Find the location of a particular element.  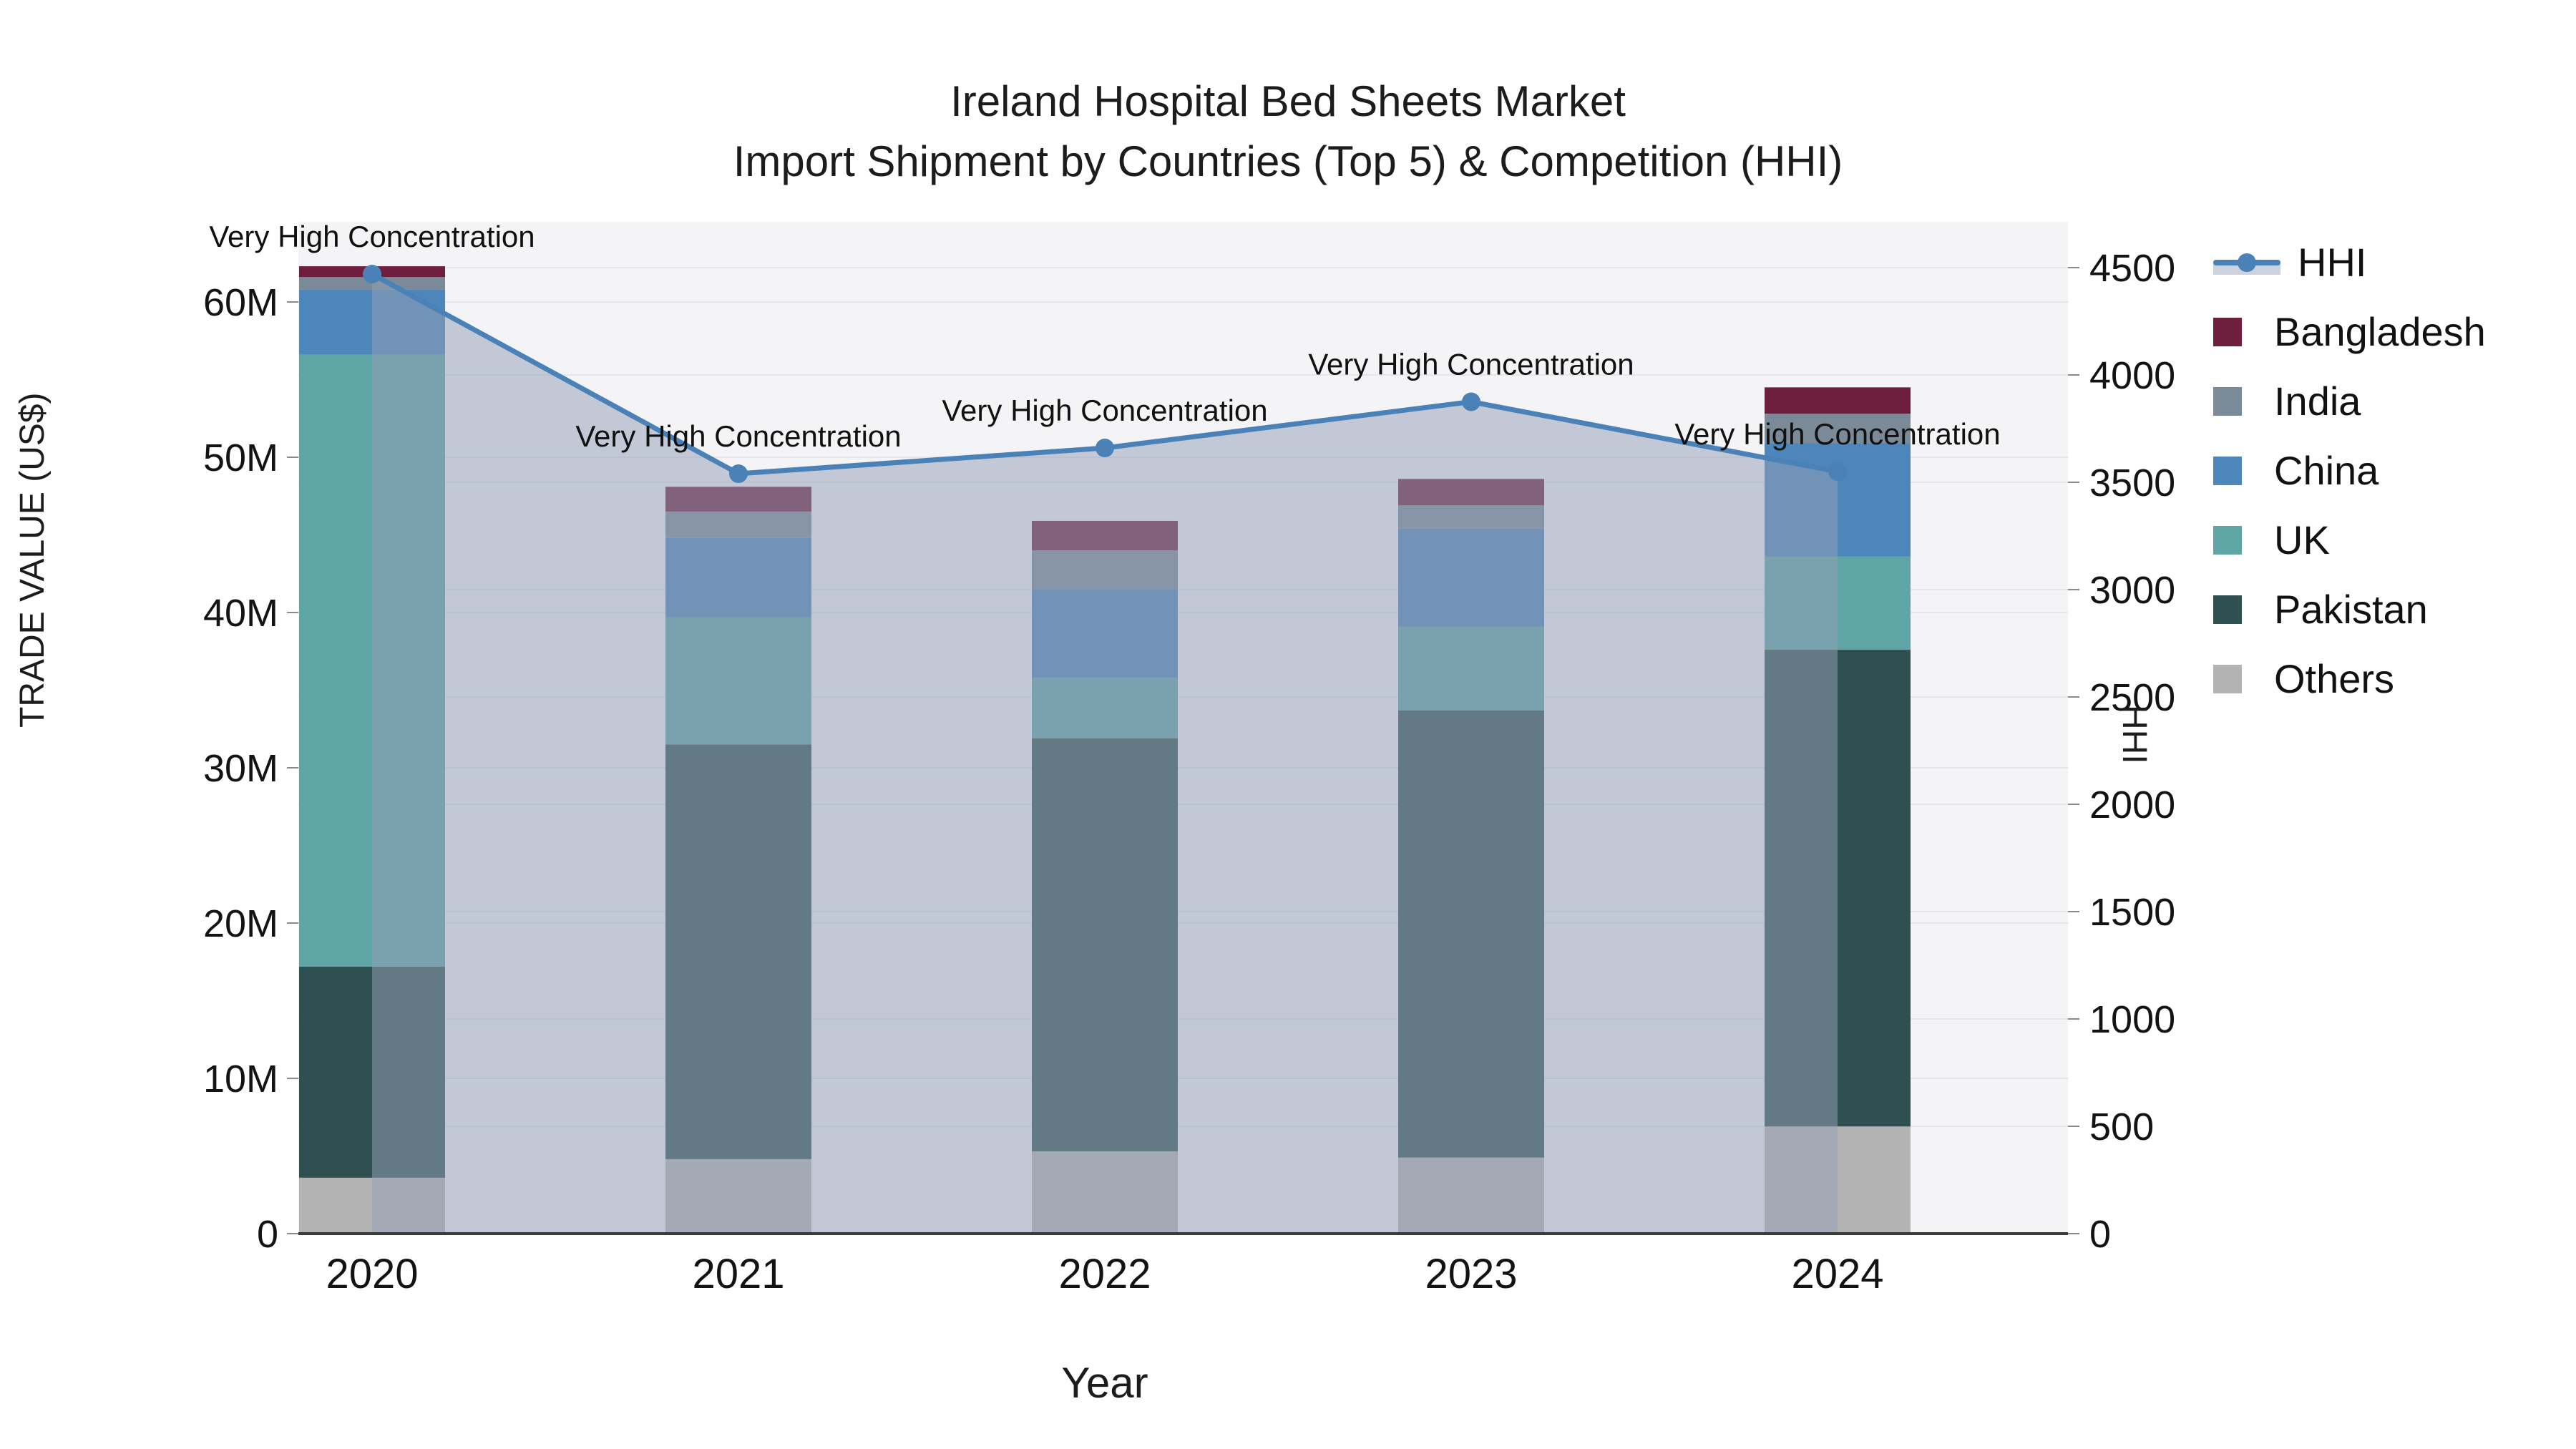

legend-item-label: Bangladesh is located at coordinates (2380, 331).